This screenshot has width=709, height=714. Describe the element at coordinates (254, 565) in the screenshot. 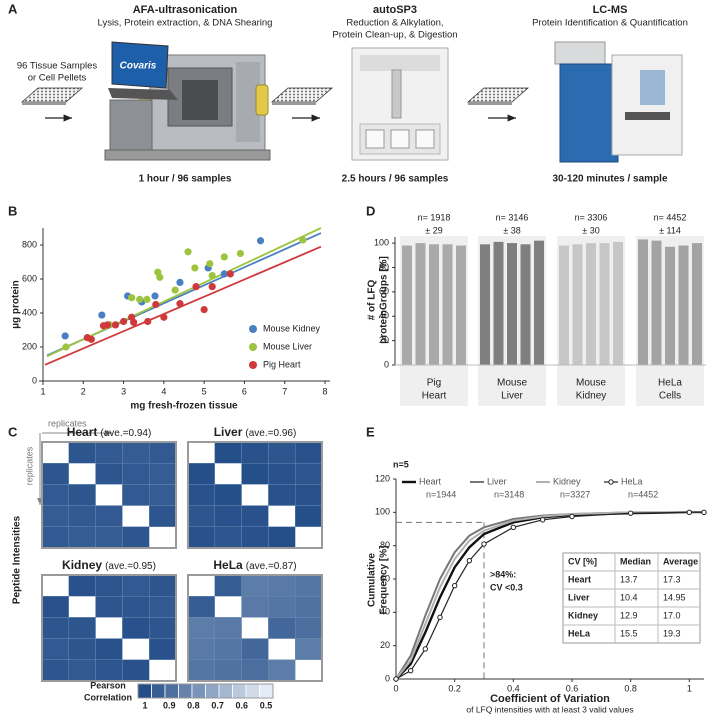

I see `heatmap-title: HeLa (ave.=0.87)` at that location.